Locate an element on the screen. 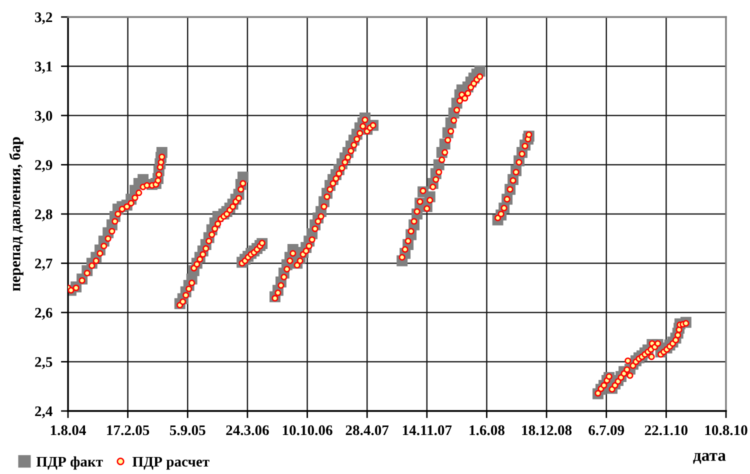  legend-label: ПДР факт is located at coordinates (69, 463).